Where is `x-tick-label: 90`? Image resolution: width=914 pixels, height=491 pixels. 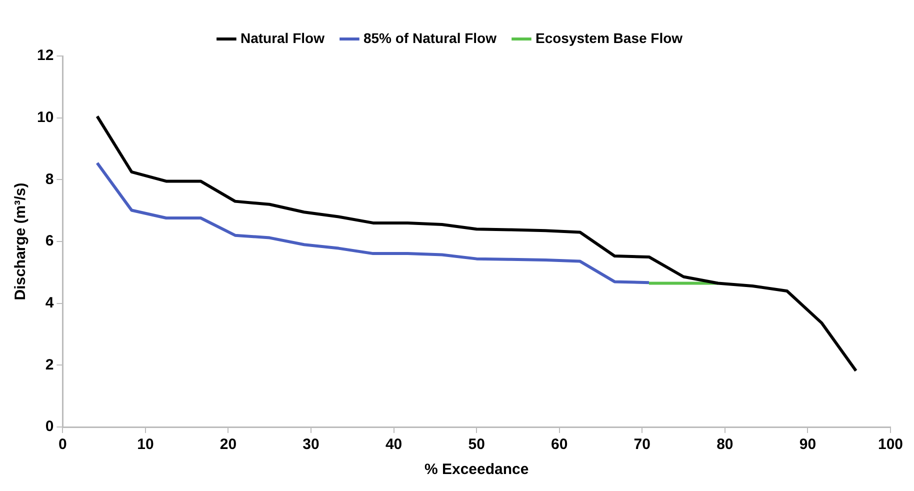
x-tick-label: 90 is located at coordinates (807, 445).